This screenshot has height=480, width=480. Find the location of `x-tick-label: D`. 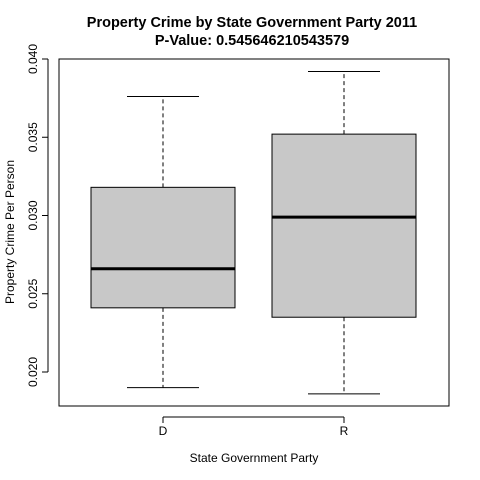

x-tick-label: D is located at coordinates (163, 431).